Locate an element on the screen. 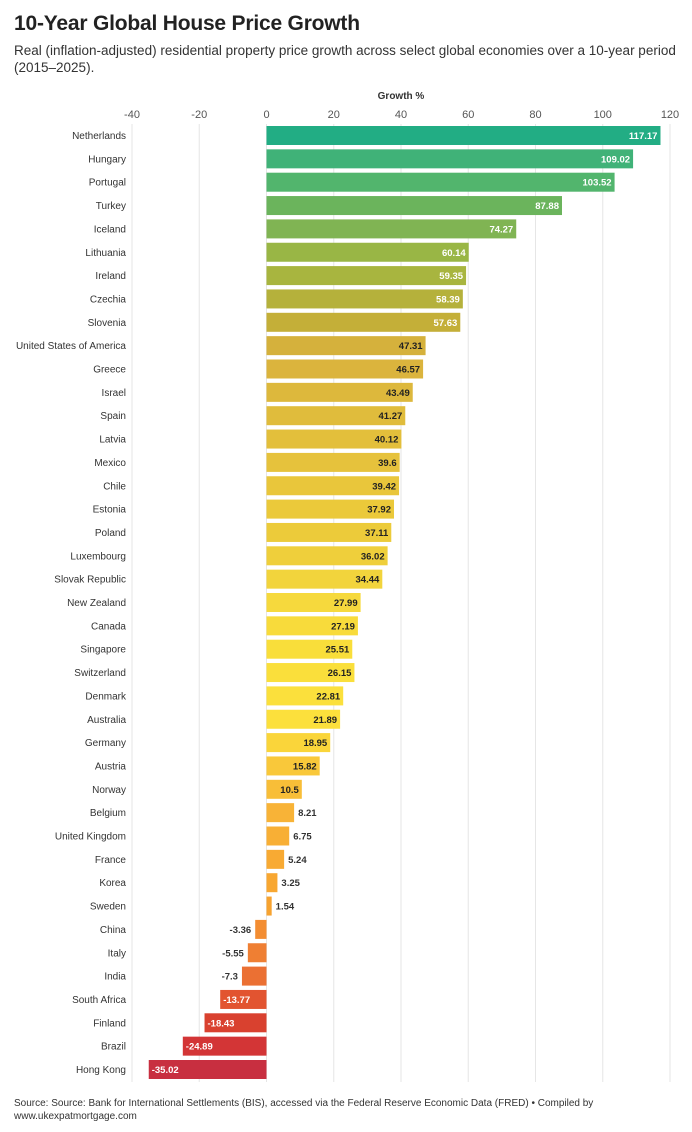  value-label: 117.17 is located at coordinates (643, 136).